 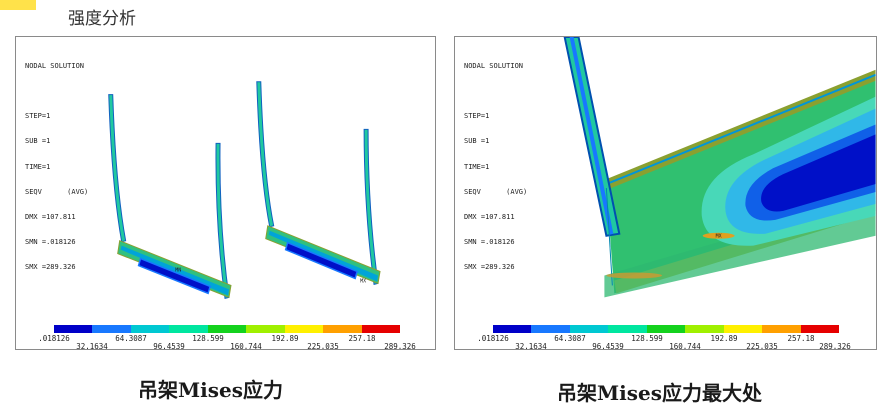 I want to click on hanger-arm-core, so click(x=591, y=136).